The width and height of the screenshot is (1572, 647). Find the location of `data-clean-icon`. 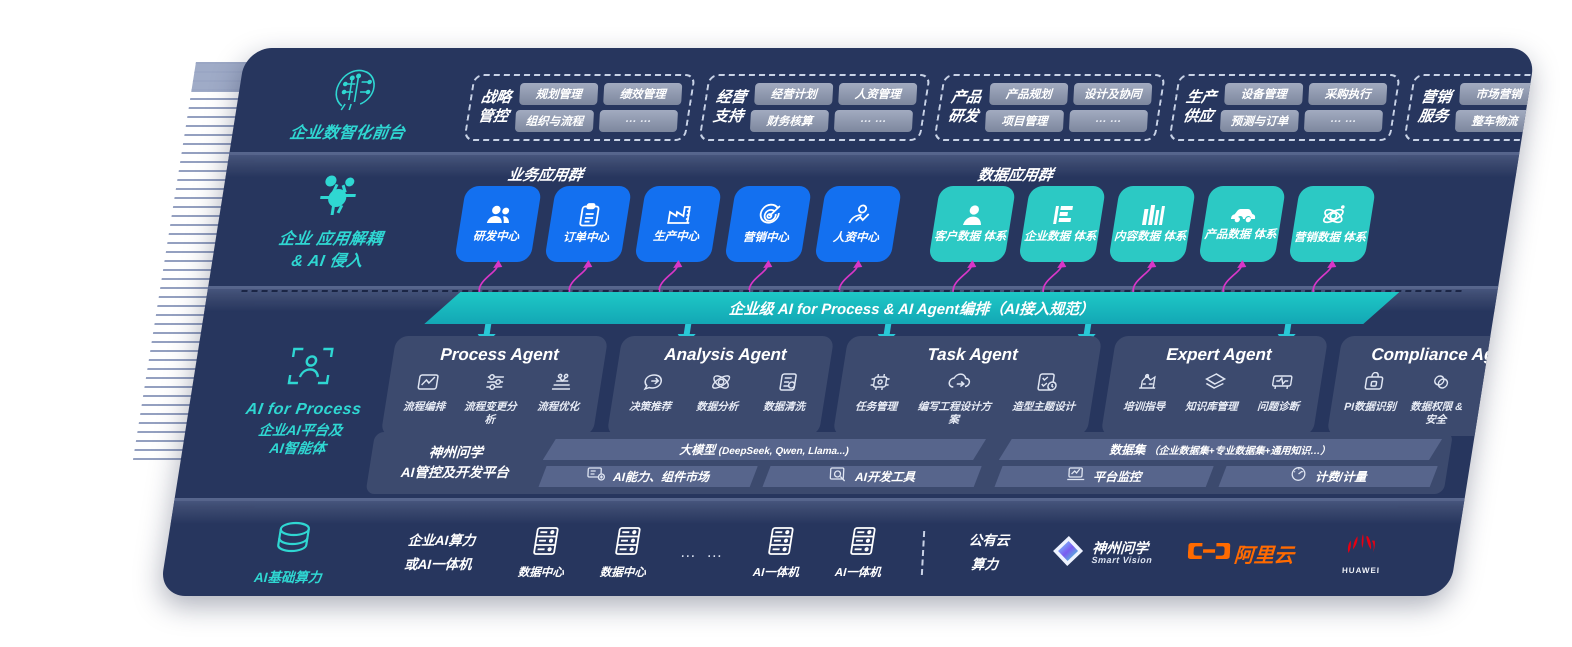

data-clean-icon is located at coordinates (788, 384).